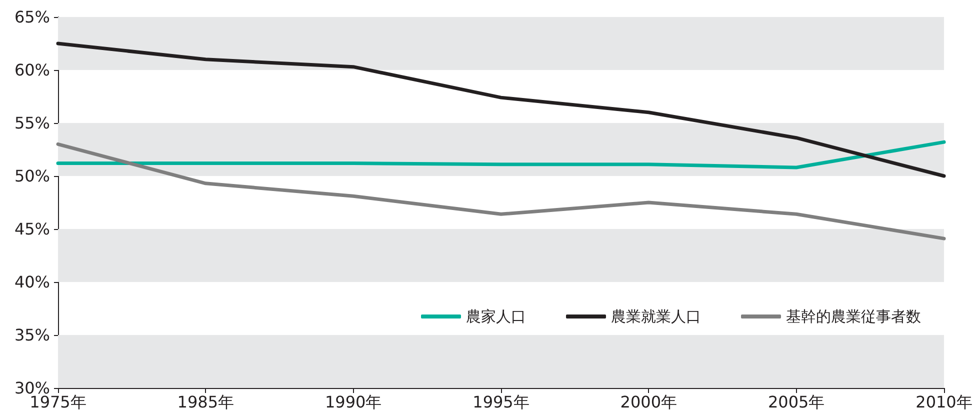 The image size is (976, 414). Describe the element at coordinates (496, 317) in the screenshot. I see `legend-label: 農家人口` at that location.